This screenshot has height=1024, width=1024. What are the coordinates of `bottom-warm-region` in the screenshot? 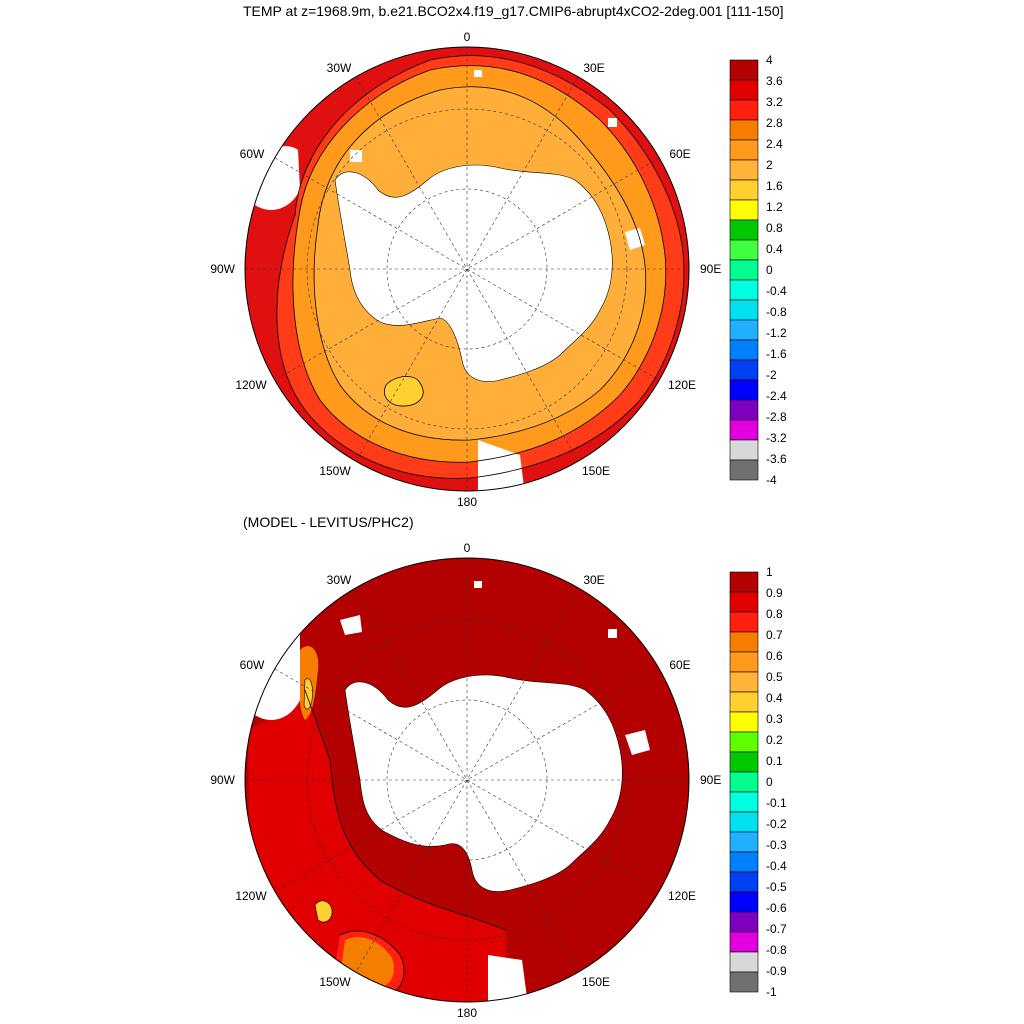 It's located at (379, 846).